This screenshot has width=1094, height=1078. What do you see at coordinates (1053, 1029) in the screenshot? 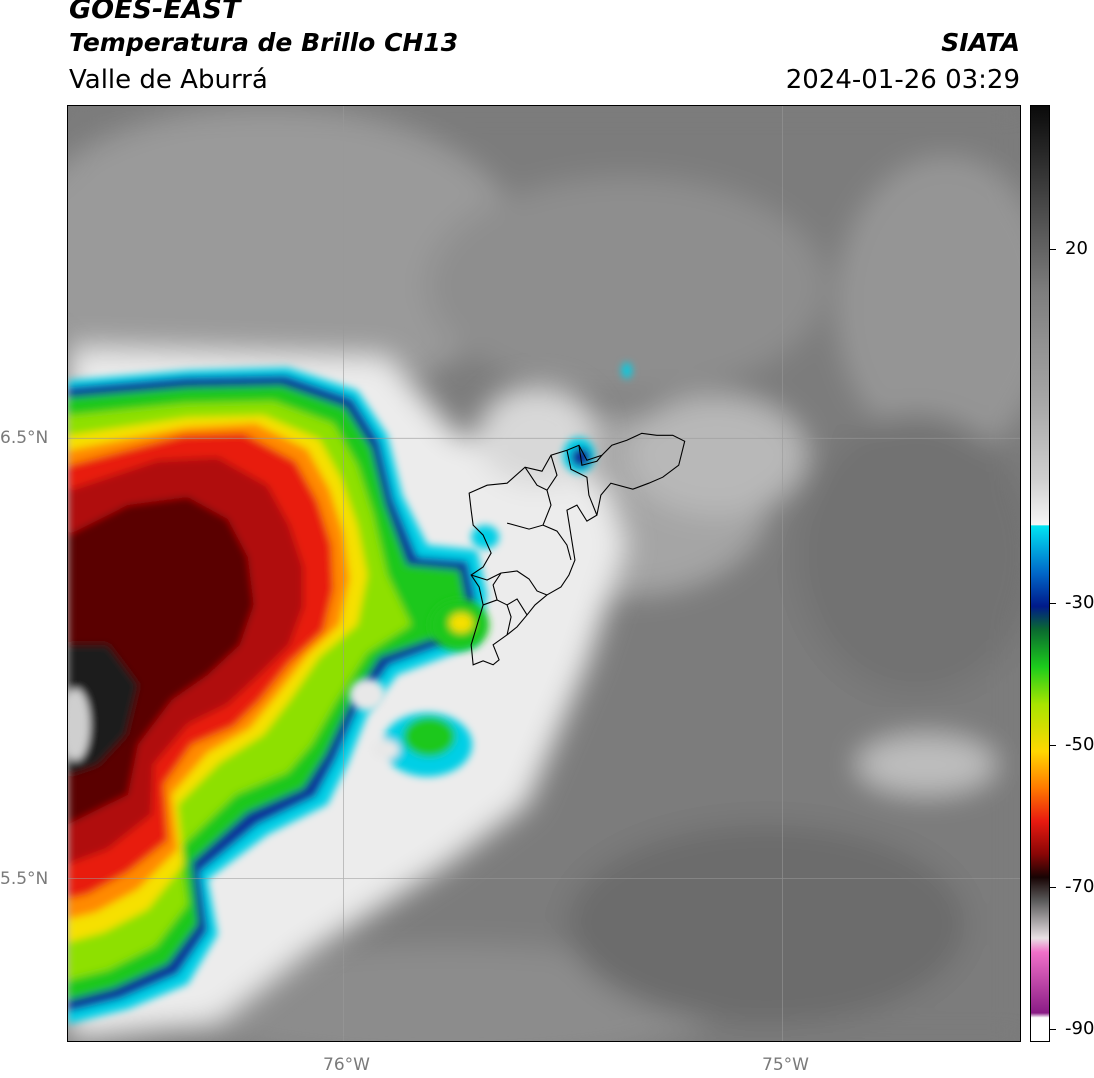
I see `colorbar-tick-minus90` at bounding box center [1053, 1029].